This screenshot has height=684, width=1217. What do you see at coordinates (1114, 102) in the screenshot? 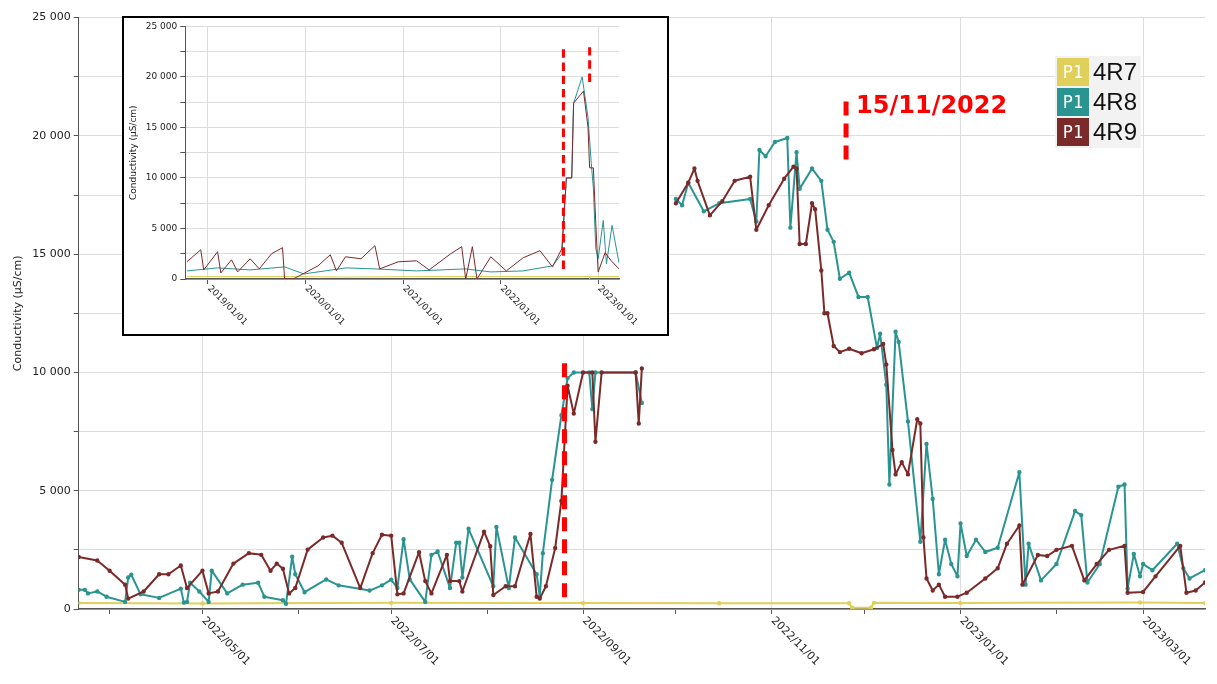
I see `legend-label: 4R8` at bounding box center [1114, 102].